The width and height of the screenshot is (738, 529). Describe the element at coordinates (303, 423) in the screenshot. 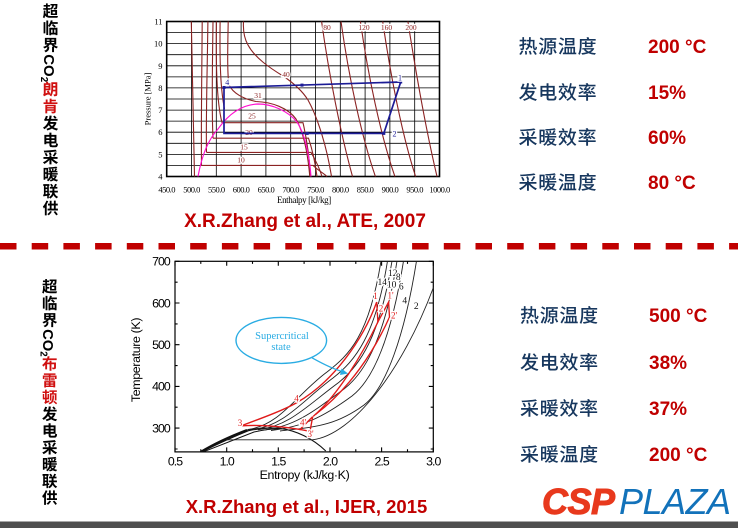

I see `svg-text: 4'` at that location.